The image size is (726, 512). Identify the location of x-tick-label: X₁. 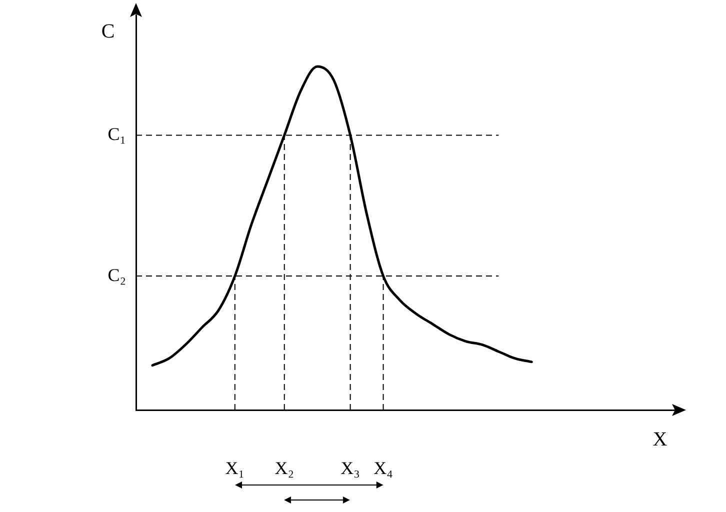
(235, 468).